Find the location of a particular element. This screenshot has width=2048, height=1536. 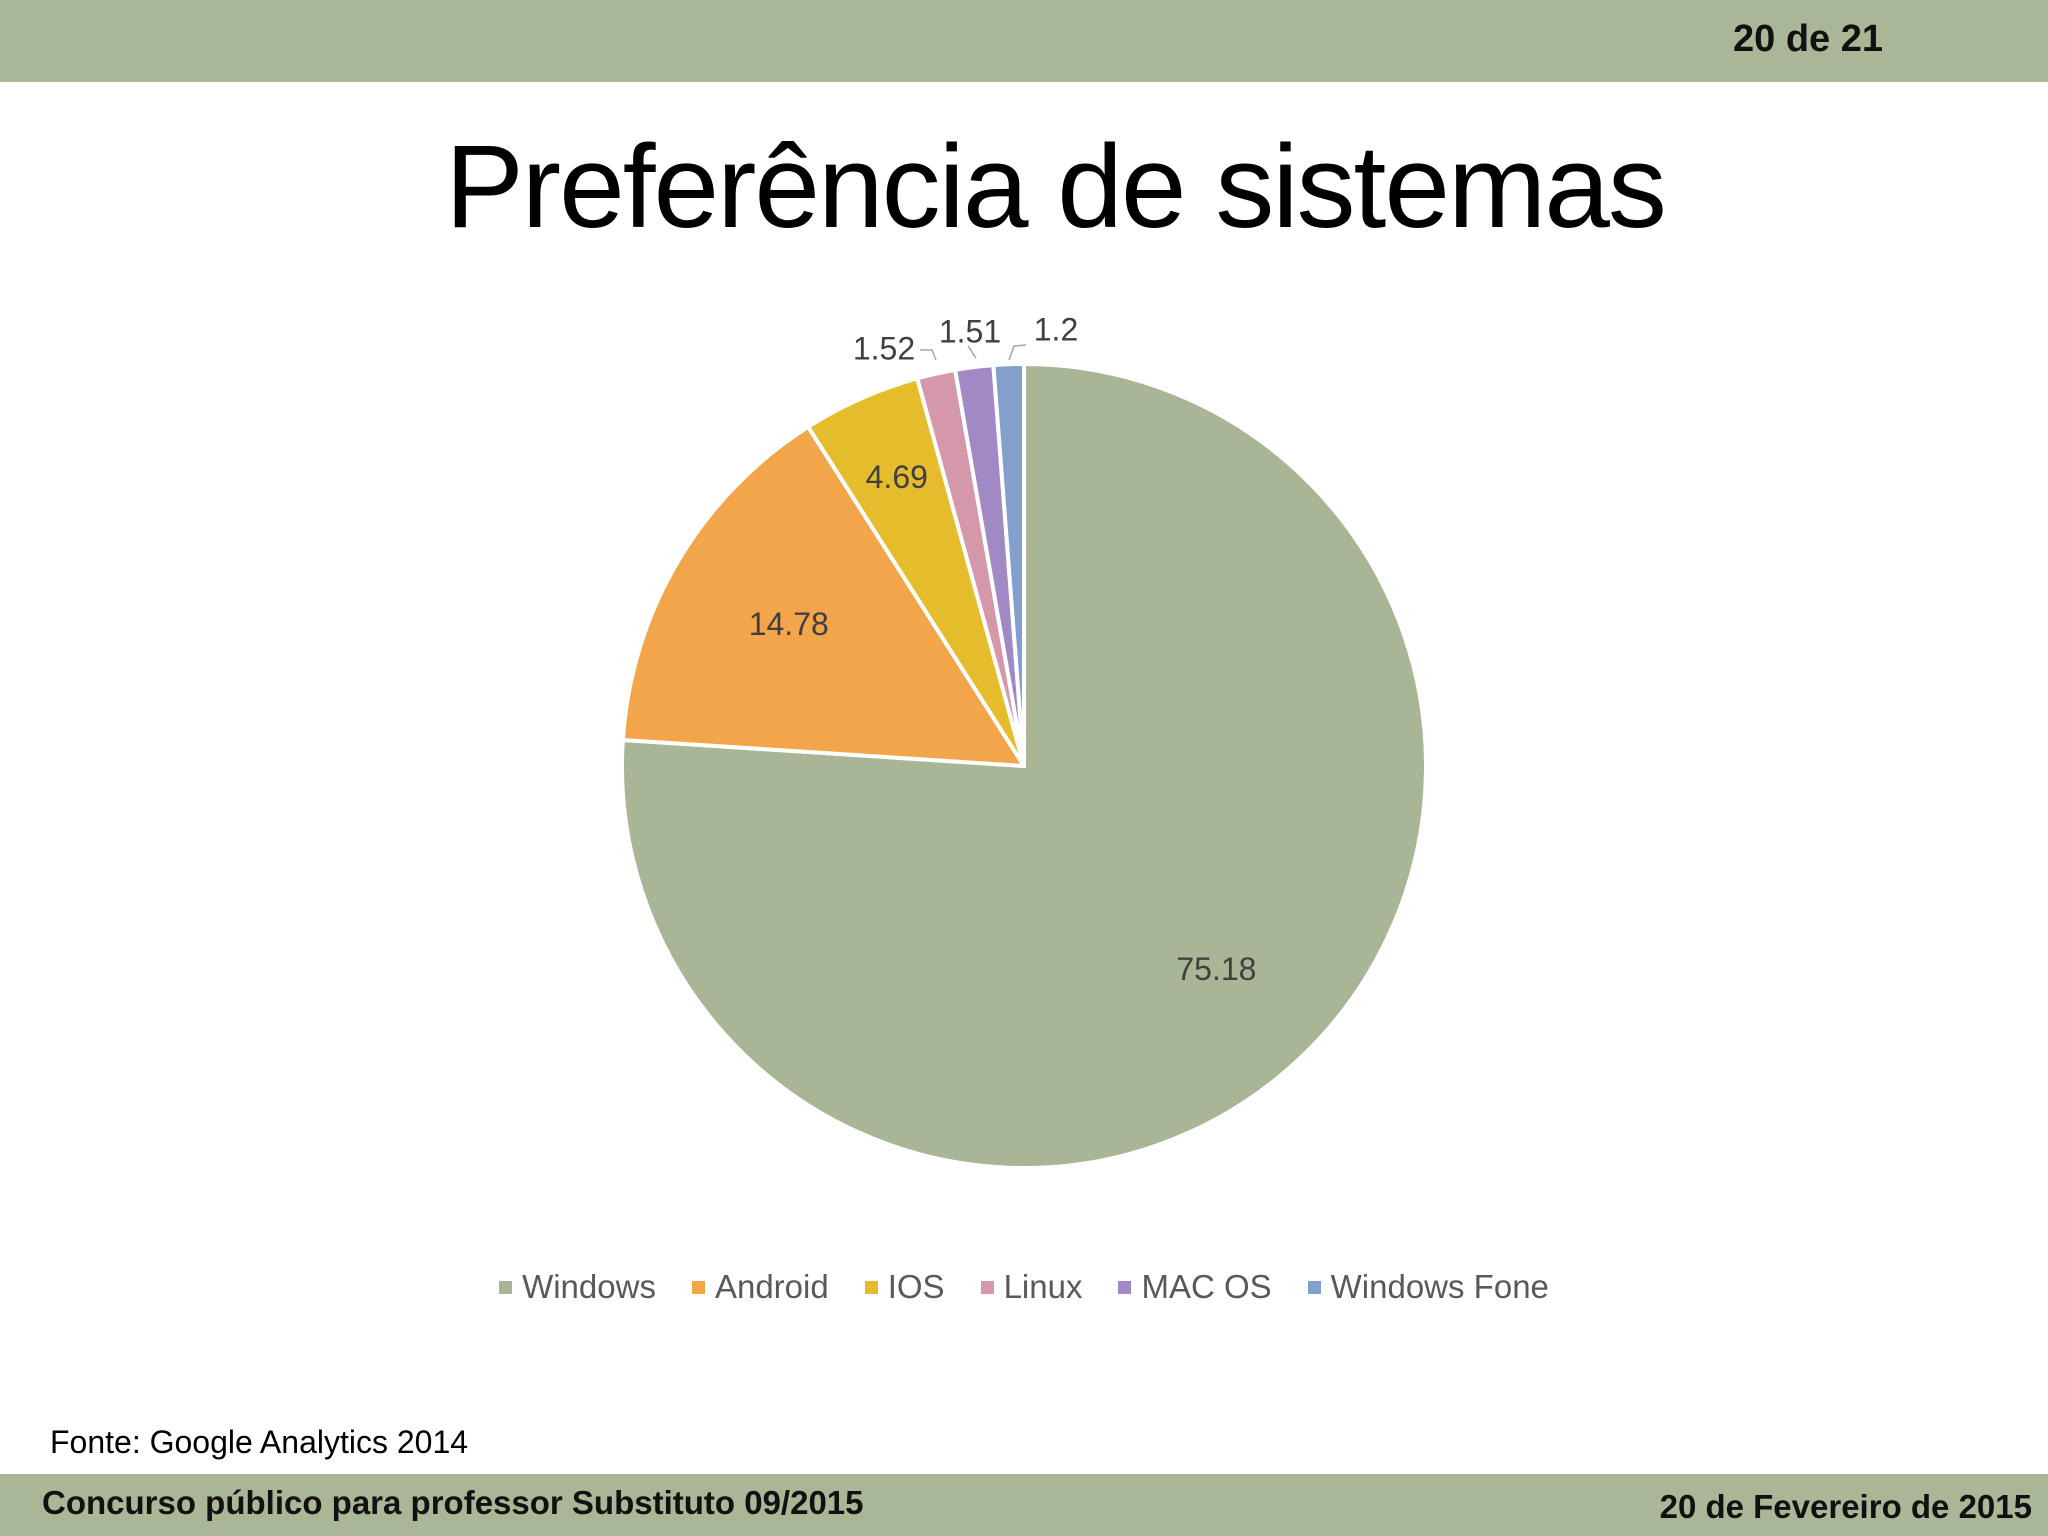

page-counter: 20 de 21 is located at coordinates (1808, 39).